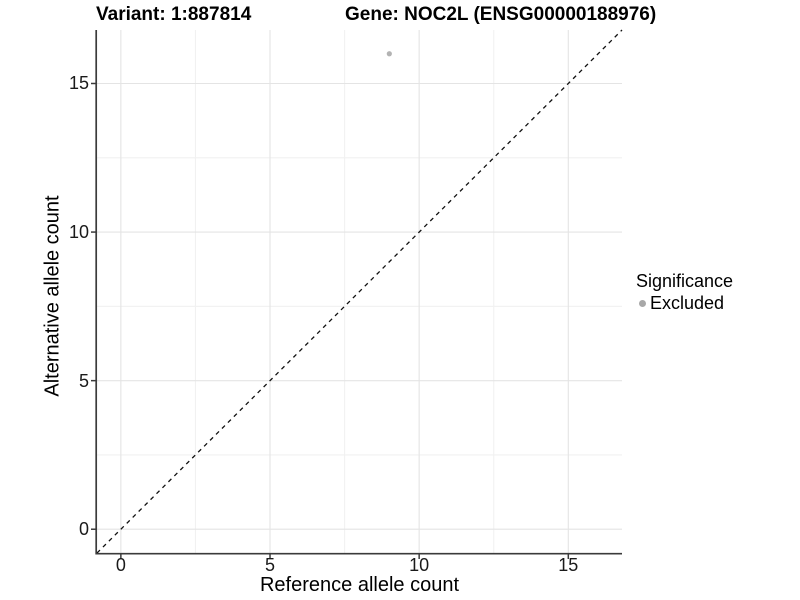 Image resolution: width=800 pixels, height=600 pixels. What do you see at coordinates (501, 14) in the screenshot?
I see `plot-title-gene: Gene: NOC2L (ENSG00000188976)` at bounding box center [501, 14].